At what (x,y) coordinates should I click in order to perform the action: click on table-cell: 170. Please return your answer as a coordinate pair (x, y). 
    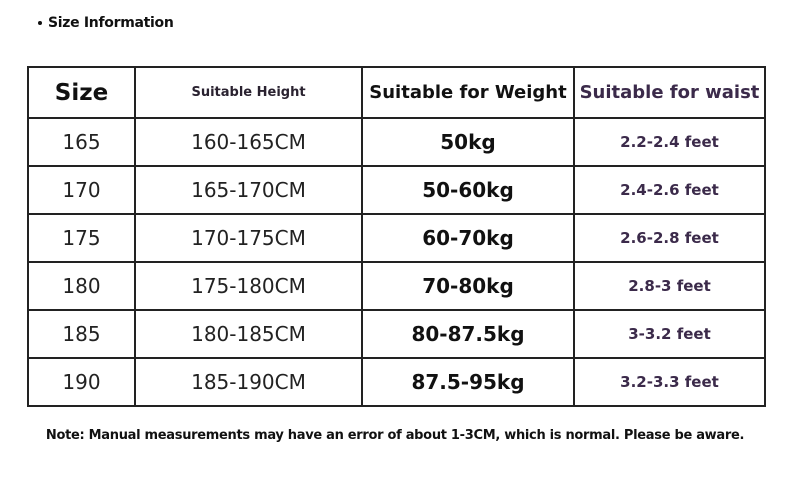
    Looking at the image, I should click on (81, 190).